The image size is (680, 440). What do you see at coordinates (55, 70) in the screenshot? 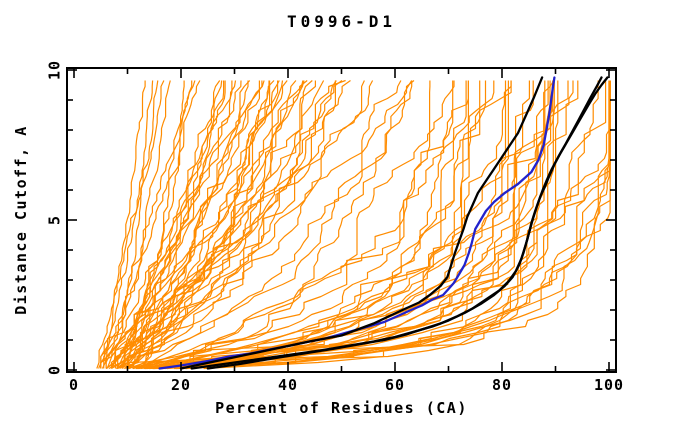
I see `y-tick-label: 10` at bounding box center [55, 70].